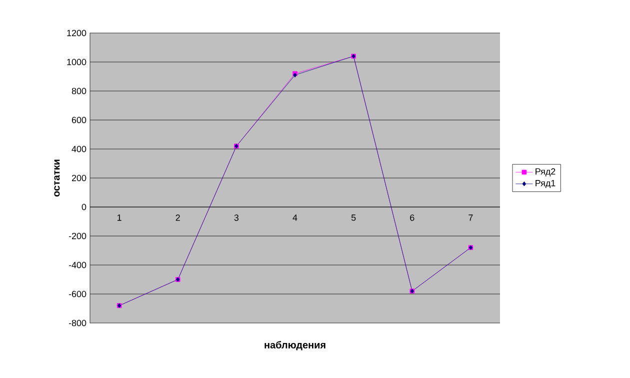 The height and width of the screenshot is (378, 630). What do you see at coordinates (295, 217) in the screenshot?
I see `x-tick-label: 4` at bounding box center [295, 217].